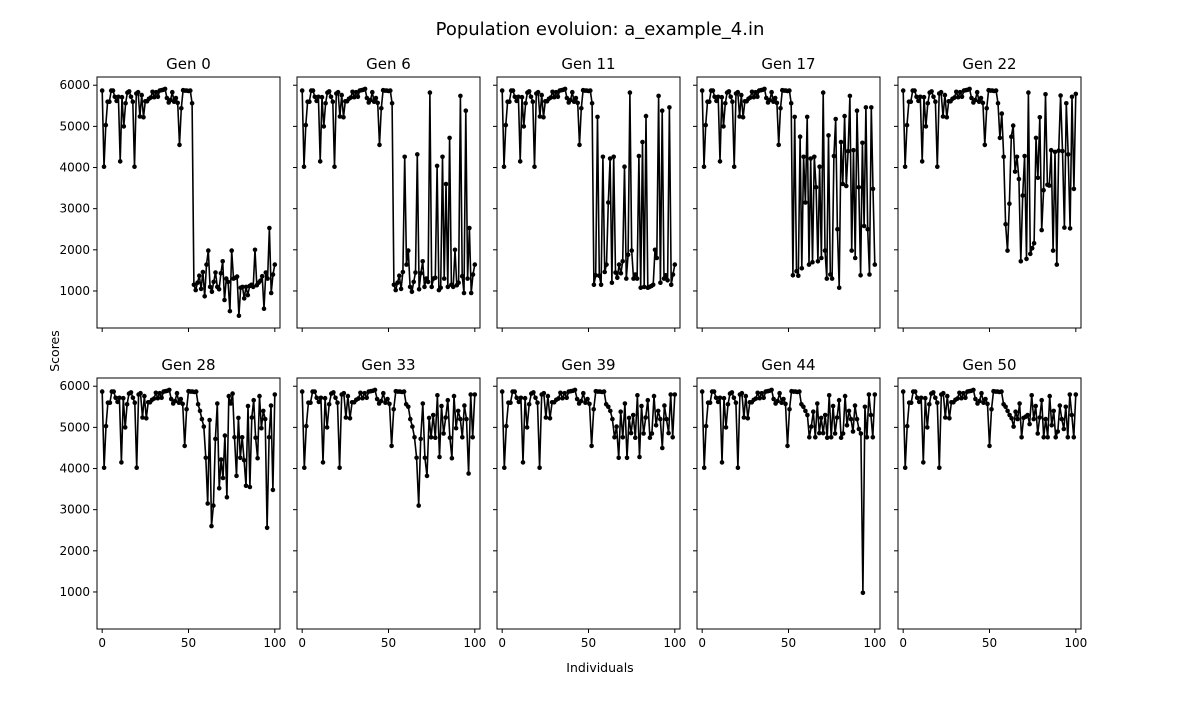  What do you see at coordinates (74, 168) in the screenshot?
I see `y-tick-label: 4000` at bounding box center [74, 168].